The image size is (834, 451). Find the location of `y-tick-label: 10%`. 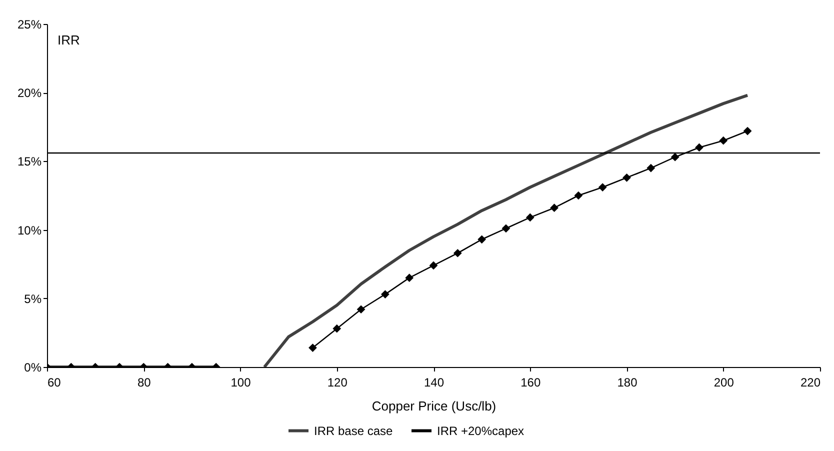

y-tick-label: 10% is located at coordinates (29, 230).